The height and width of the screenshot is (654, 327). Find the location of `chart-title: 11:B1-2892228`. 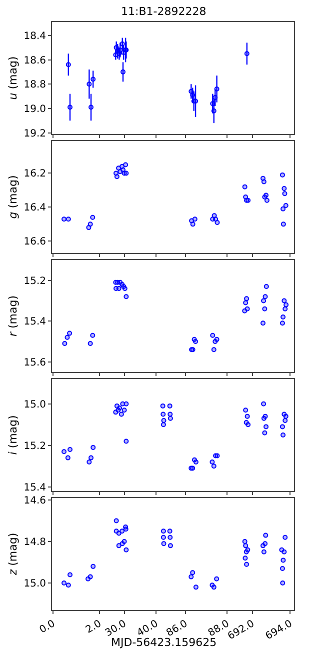

chart-title: 11:B1-2892228 is located at coordinates (163, 11).